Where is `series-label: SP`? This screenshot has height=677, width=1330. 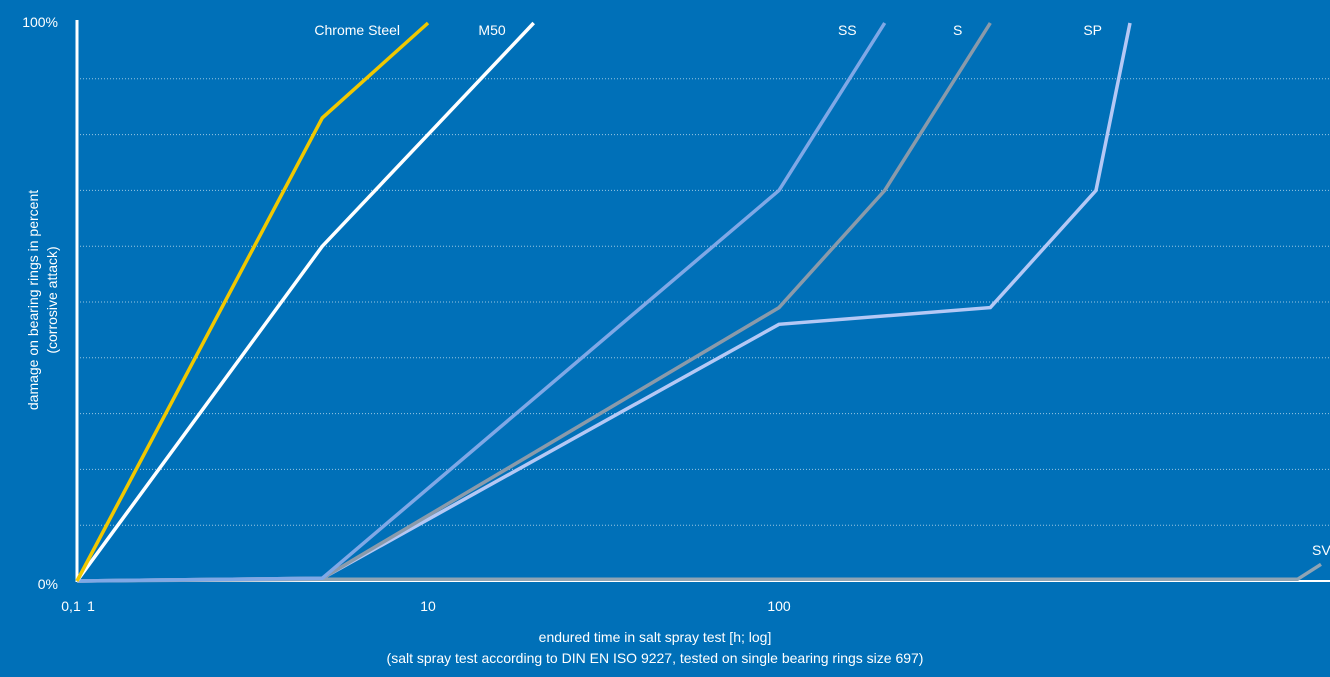 series-label: SP is located at coordinates (1092, 30).